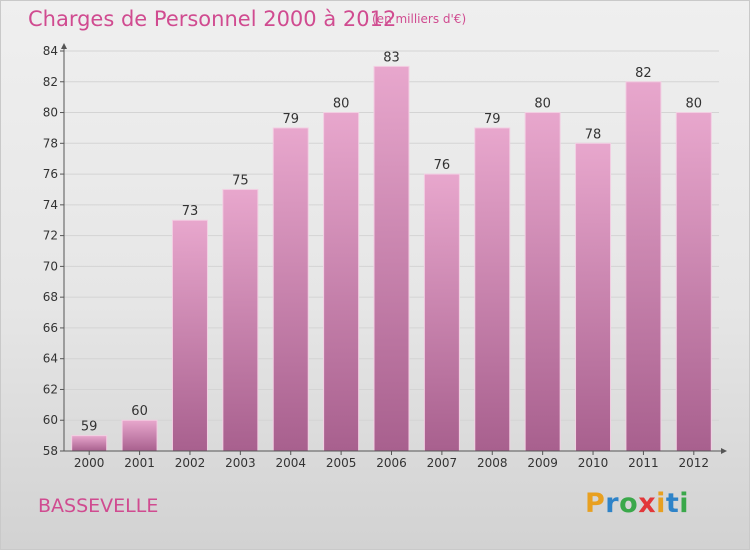 The height and width of the screenshot is (550, 750). Describe the element at coordinates (50, 297) in the screenshot. I see `y-tick-label: 68` at that location.